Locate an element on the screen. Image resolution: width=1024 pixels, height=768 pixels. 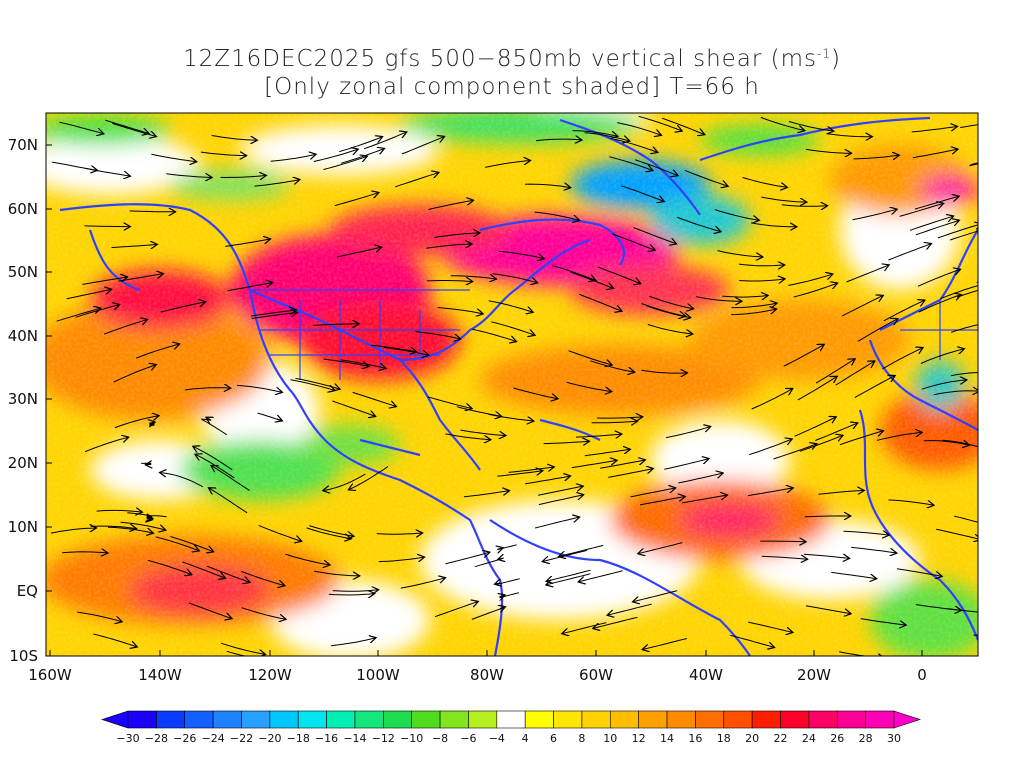
lon-label: 100W is located at coordinates (378, 675).